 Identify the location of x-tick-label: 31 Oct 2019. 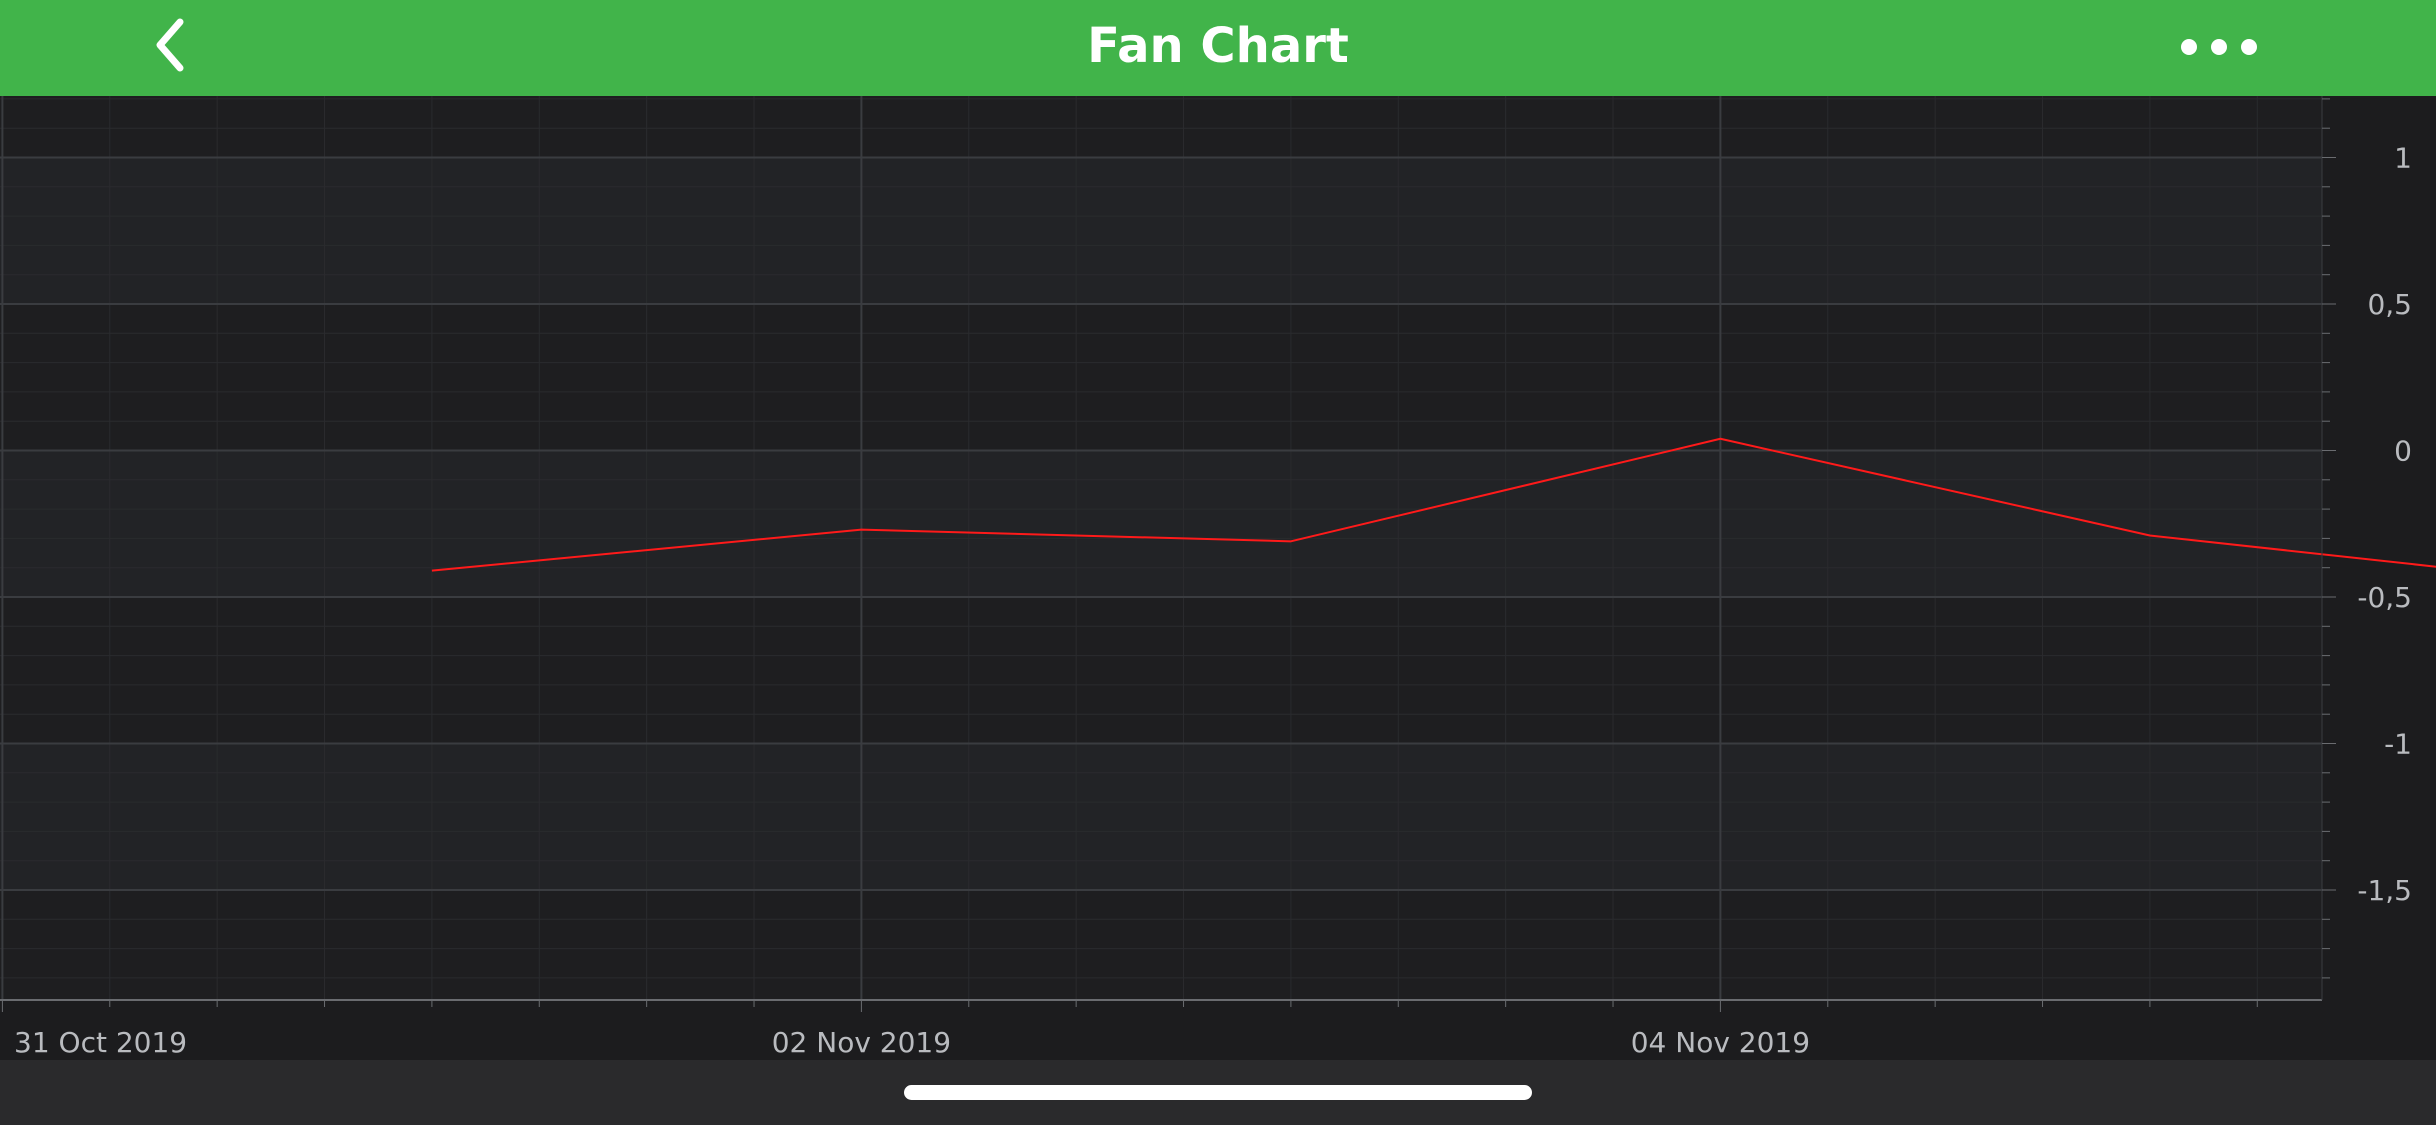
(100, 1042).